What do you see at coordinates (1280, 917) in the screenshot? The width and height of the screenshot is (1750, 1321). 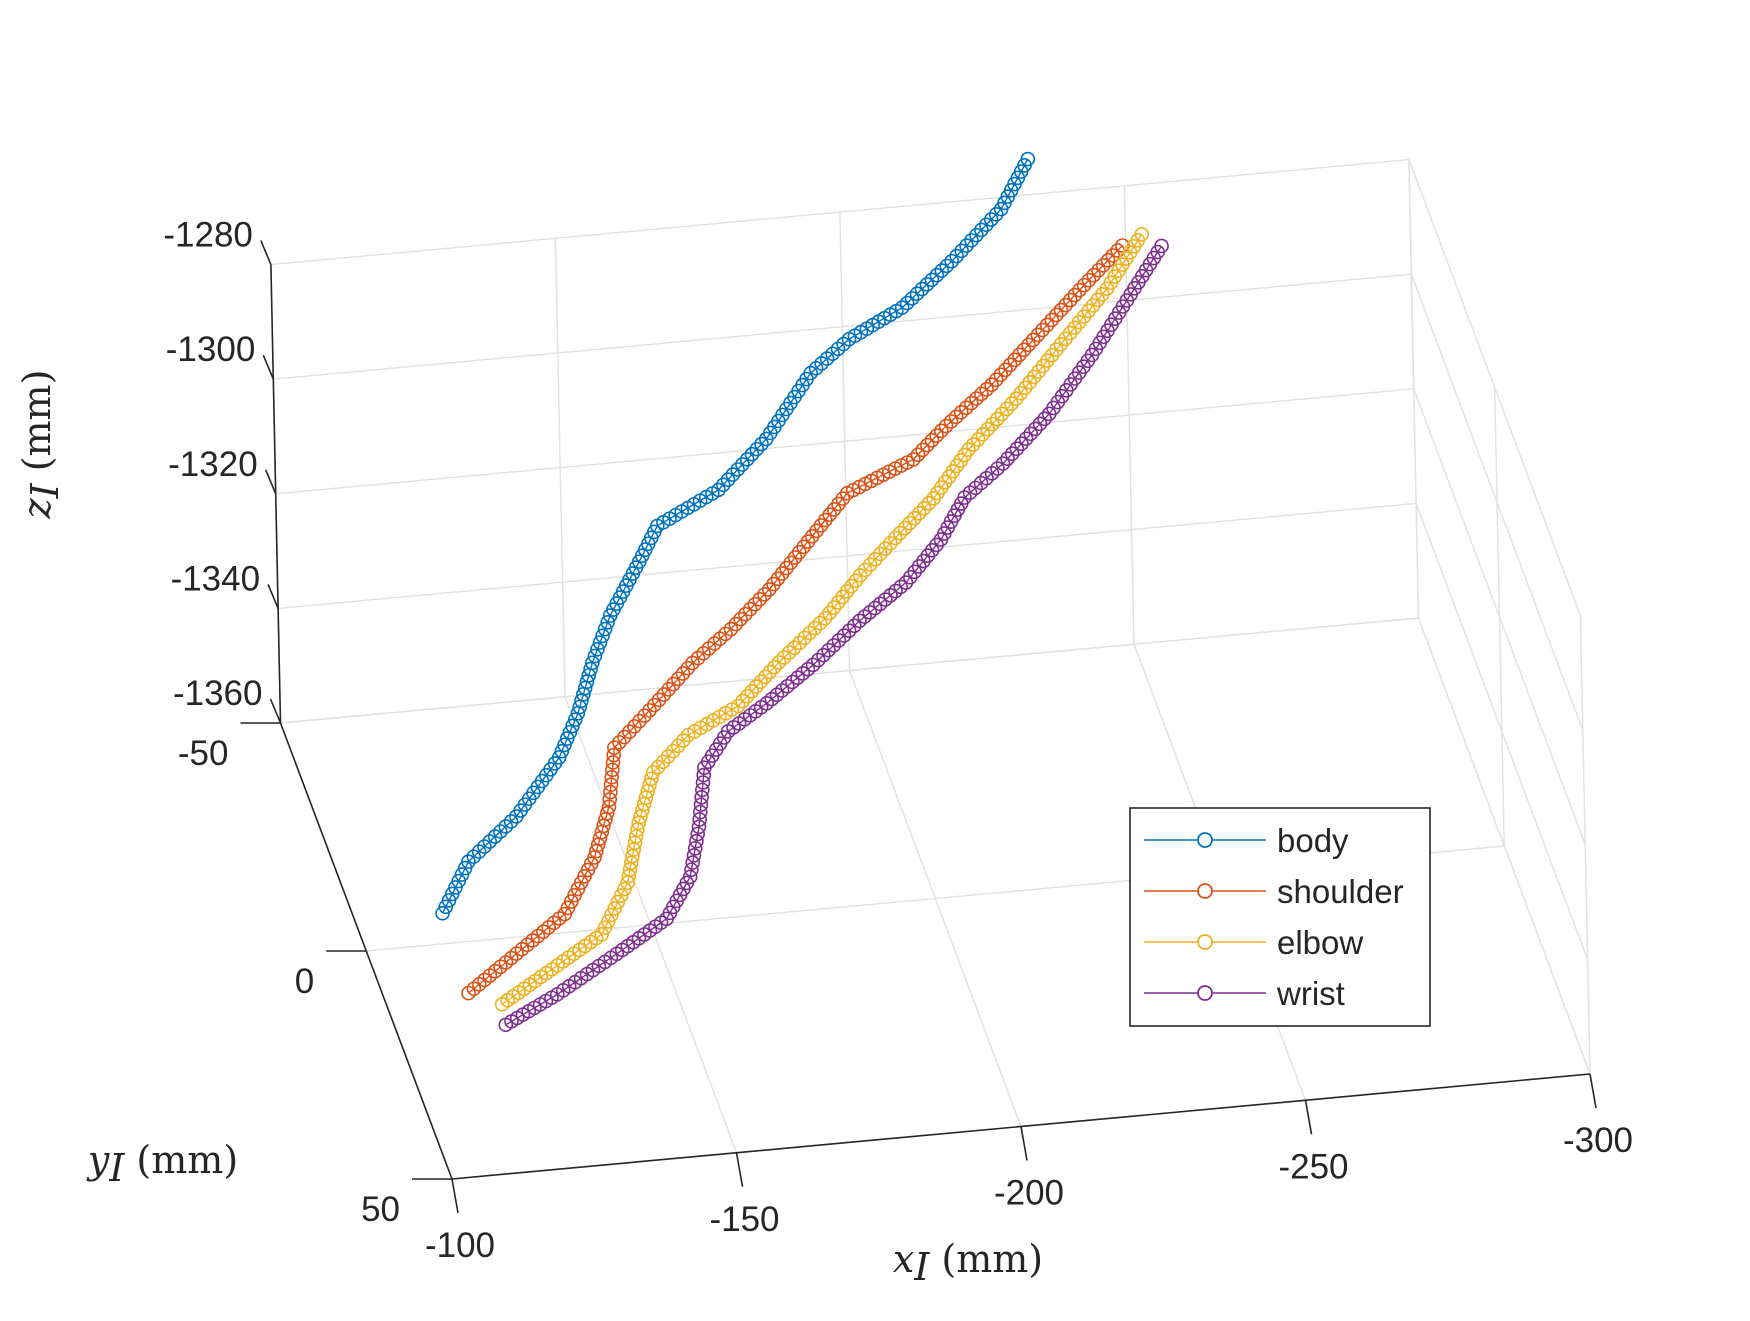 I see `legend-box` at bounding box center [1280, 917].